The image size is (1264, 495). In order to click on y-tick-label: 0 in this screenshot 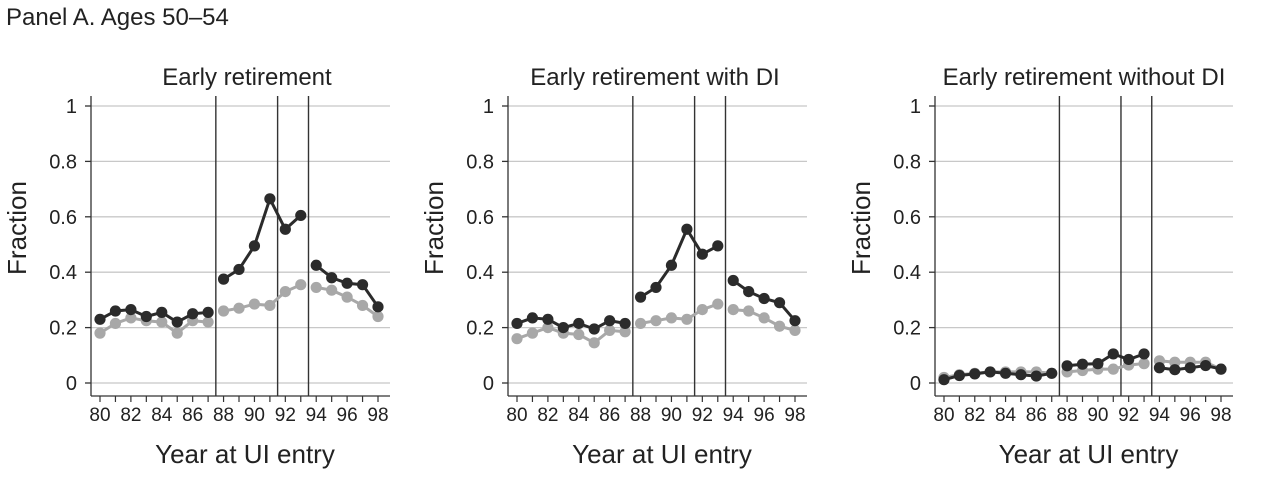, I will do `click(915, 384)`.